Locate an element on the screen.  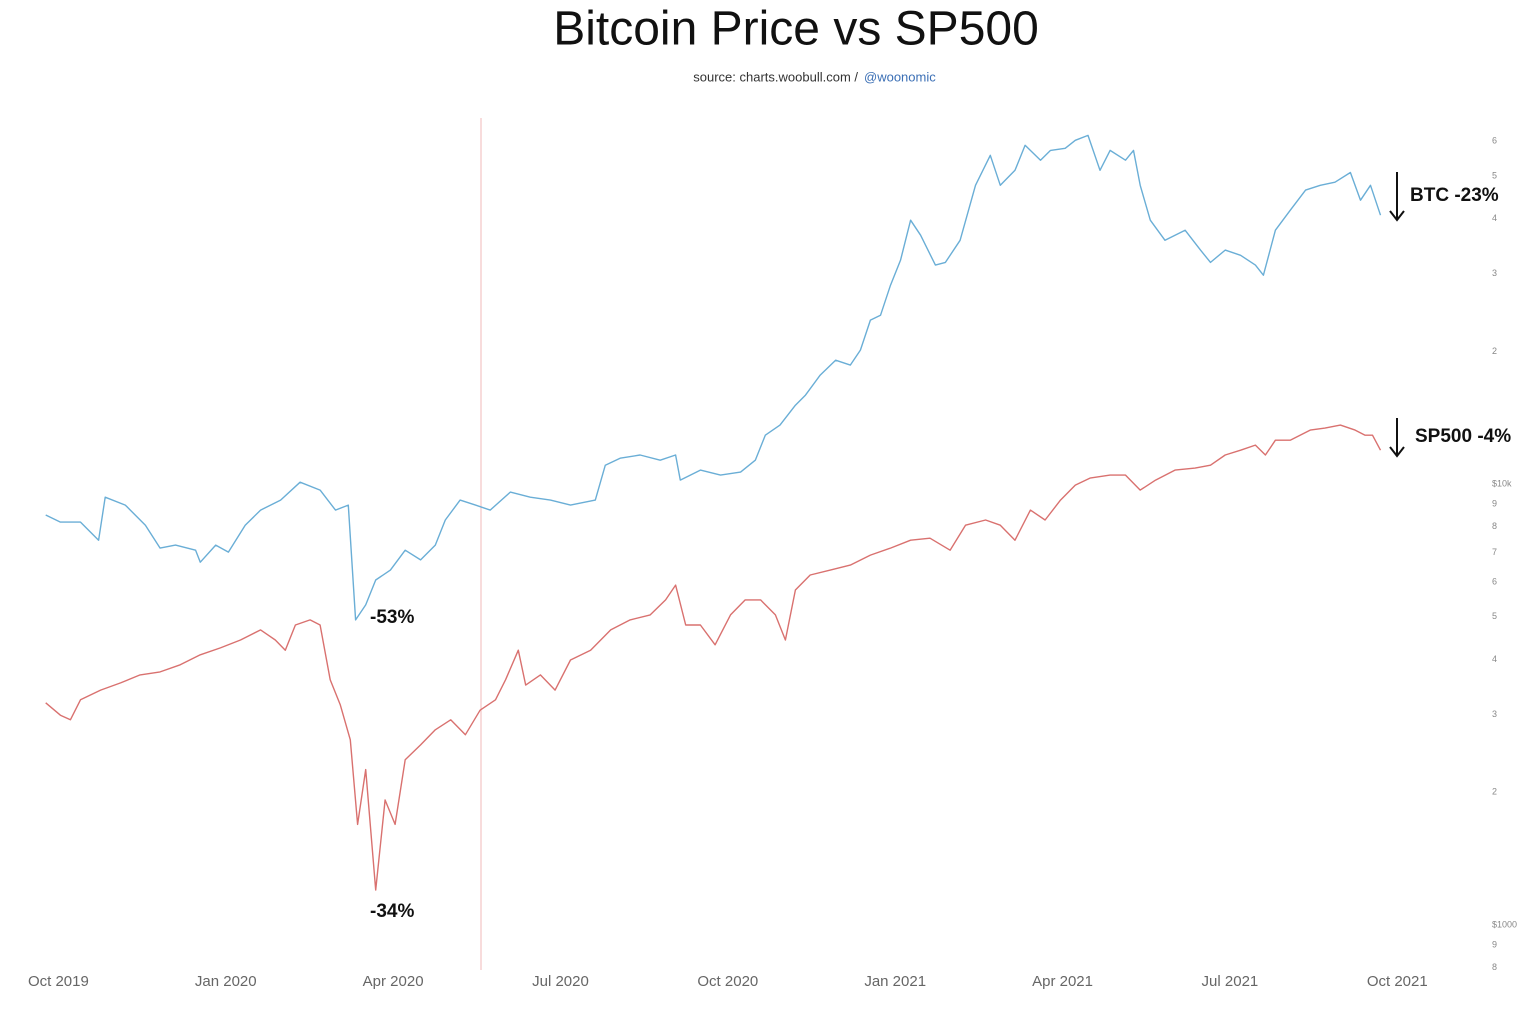
x-tick-label: Oct 2020 is located at coordinates (727, 981).